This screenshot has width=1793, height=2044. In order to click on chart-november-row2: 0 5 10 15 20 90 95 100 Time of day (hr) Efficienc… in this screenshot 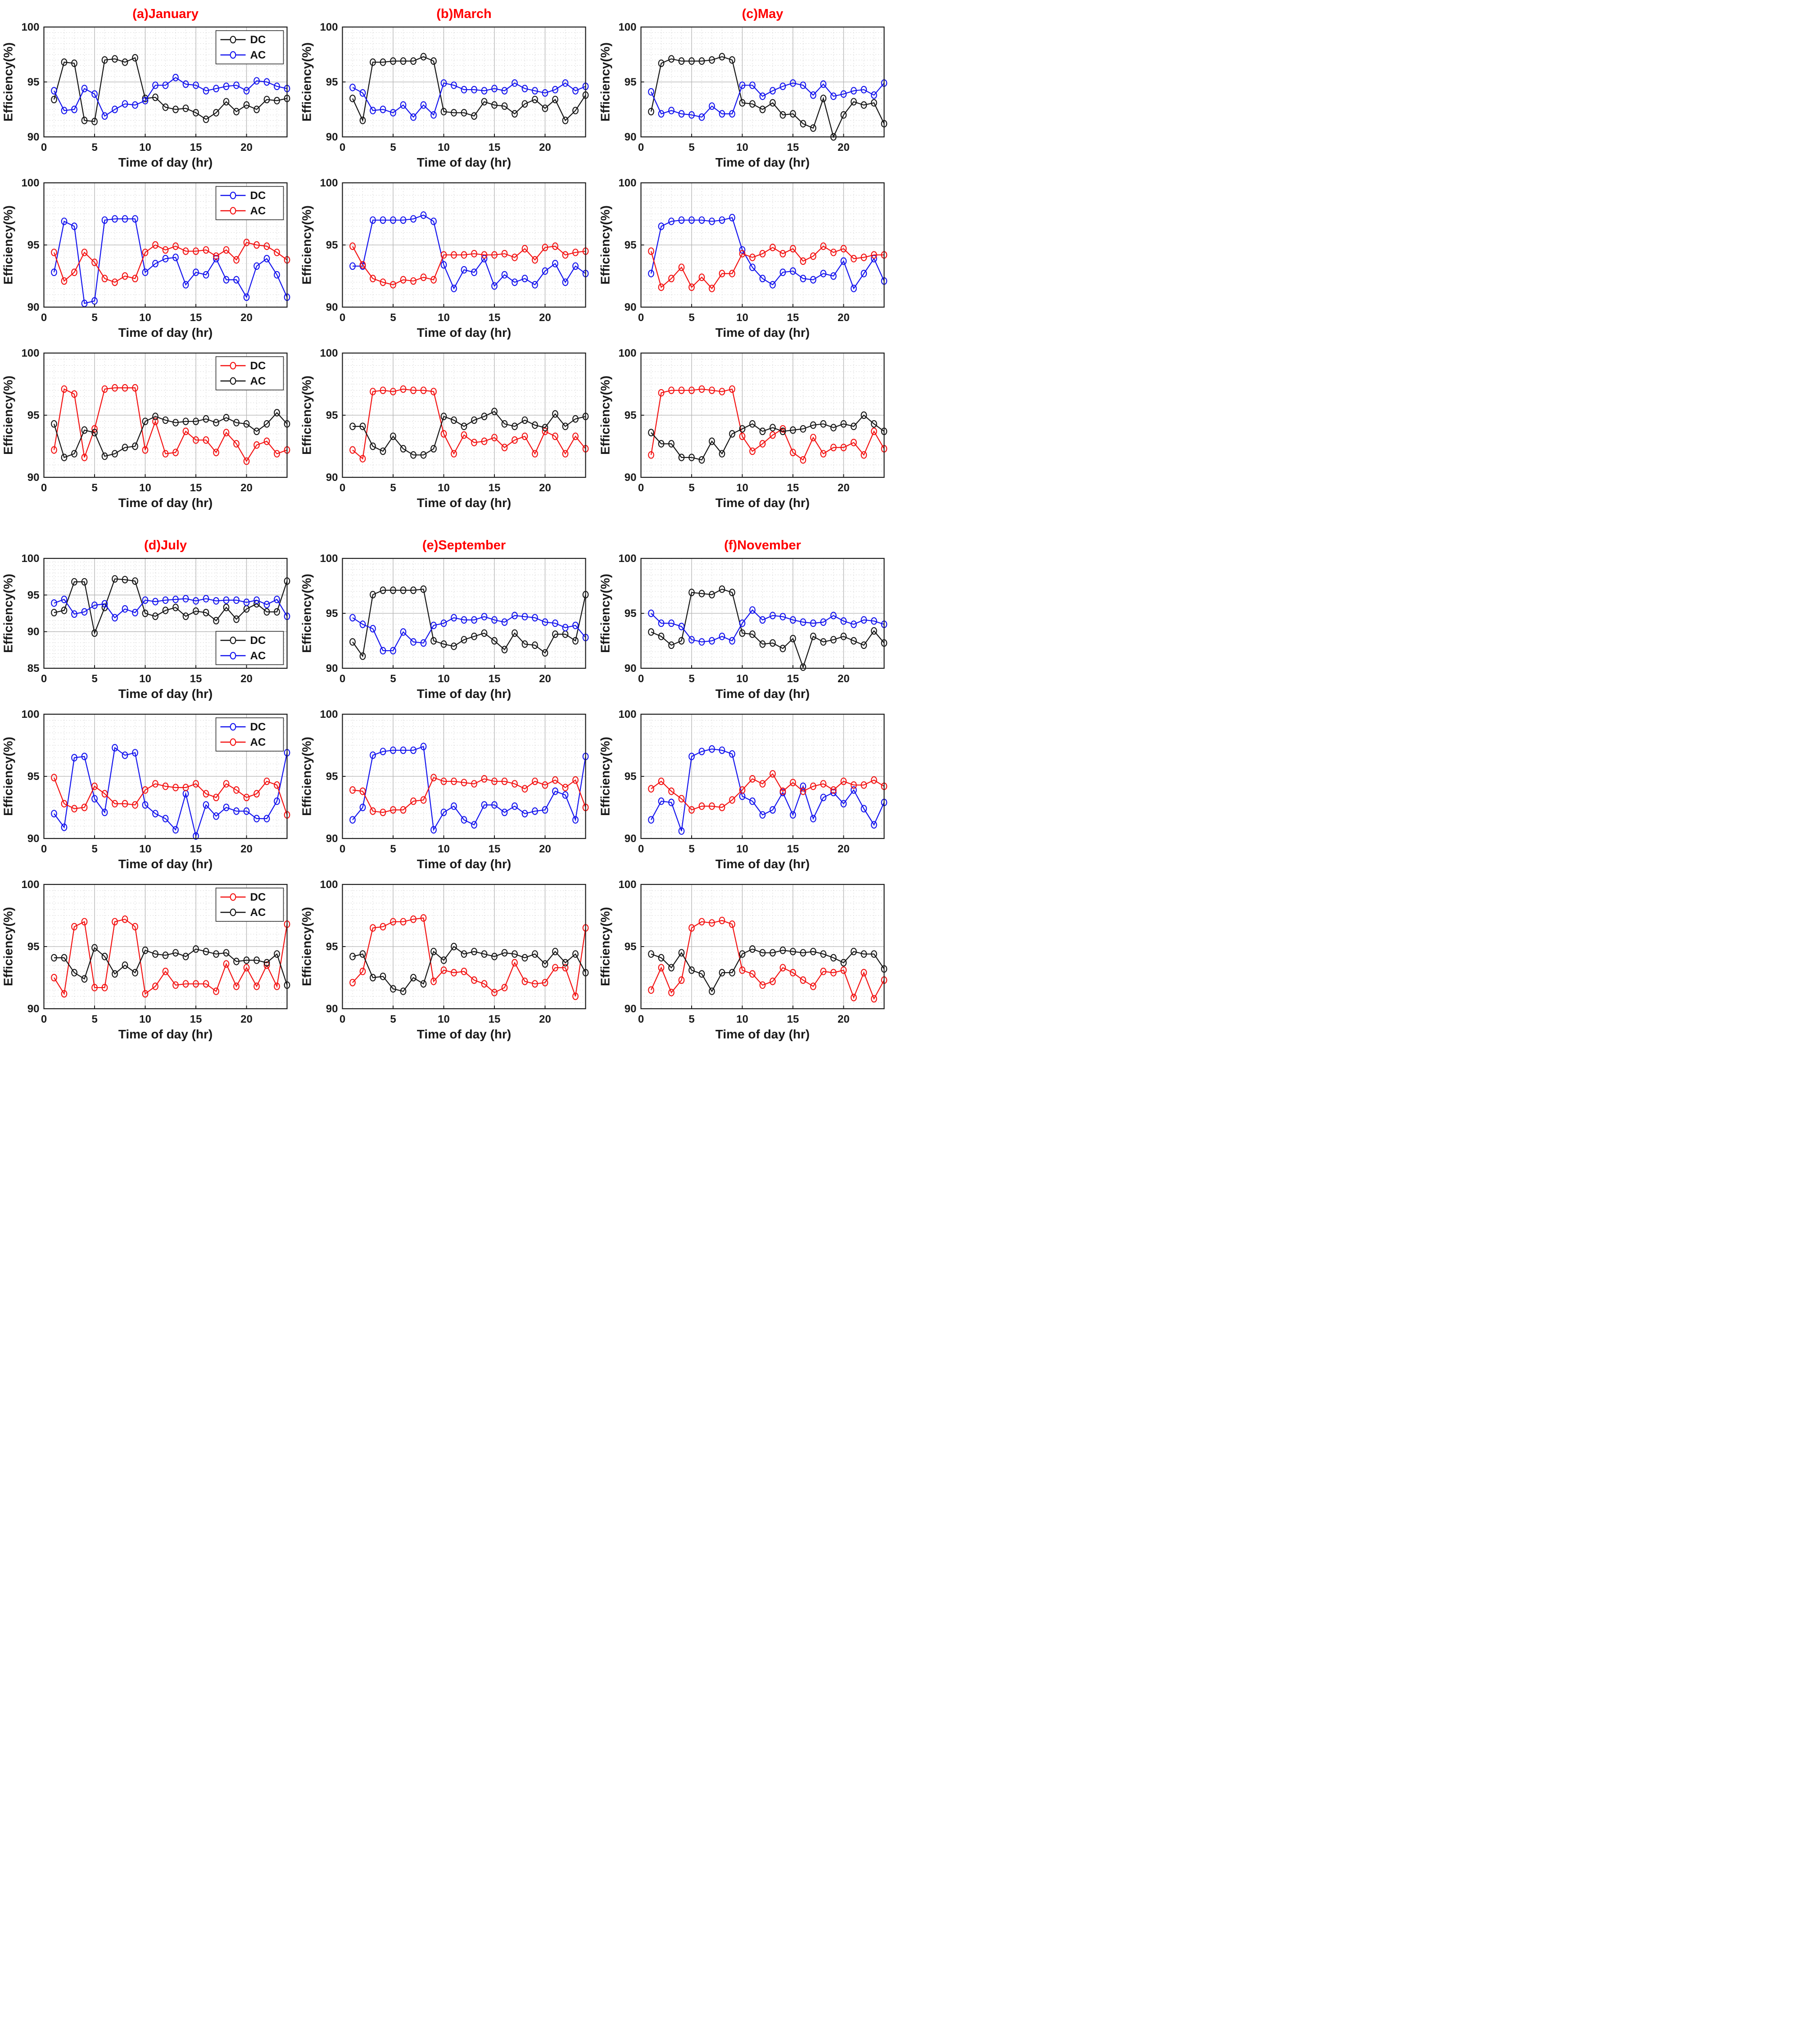, I will do `click(747, 790)`.